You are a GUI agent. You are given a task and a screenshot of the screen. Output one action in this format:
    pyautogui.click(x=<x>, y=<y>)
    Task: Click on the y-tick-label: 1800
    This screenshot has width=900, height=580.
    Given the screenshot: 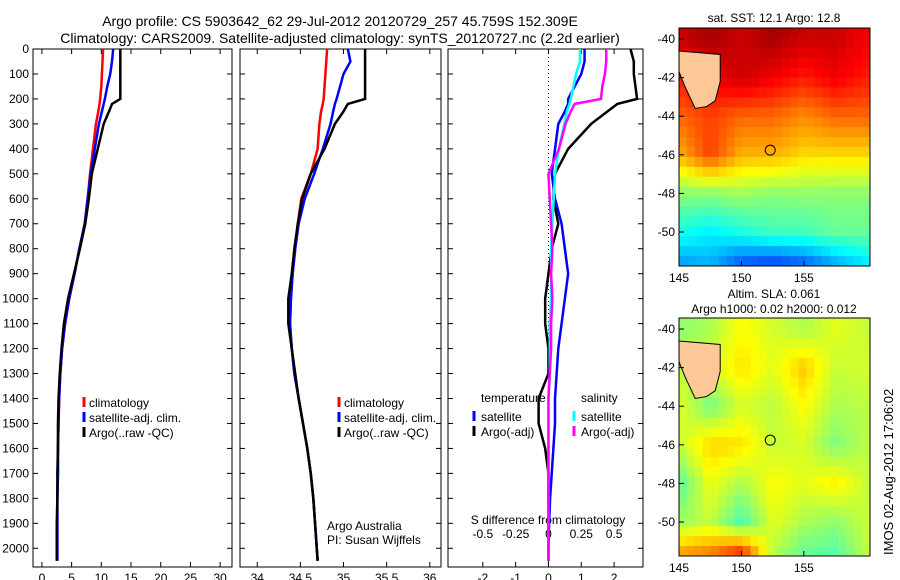 What is the action you would take?
    pyautogui.click(x=15, y=498)
    